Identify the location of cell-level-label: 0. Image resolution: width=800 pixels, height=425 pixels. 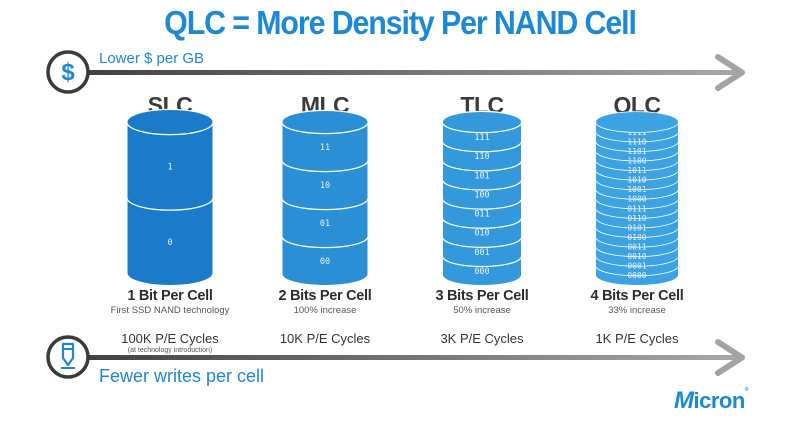
(169, 243).